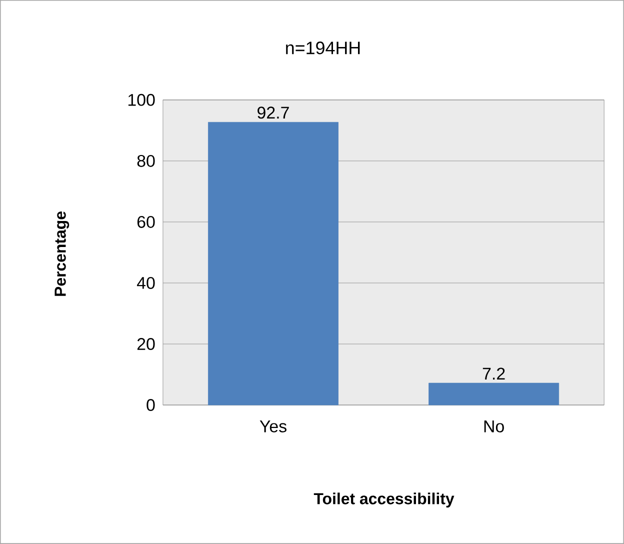 The width and height of the screenshot is (624, 544). What do you see at coordinates (145, 282) in the screenshot?
I see `y-tick-label: 40` at bounding box center [145, 282].